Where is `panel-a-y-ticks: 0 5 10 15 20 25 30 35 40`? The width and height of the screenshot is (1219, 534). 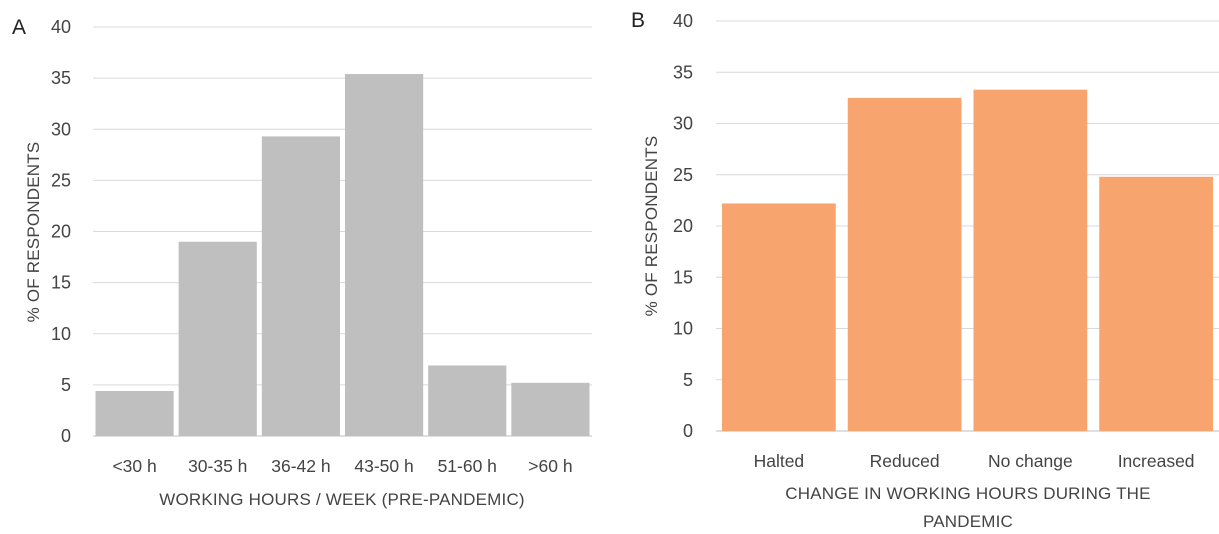 panel-a-y-ticks: 0 5 10 15 20 25 30 35 40 is located at coordinates (61, 231).